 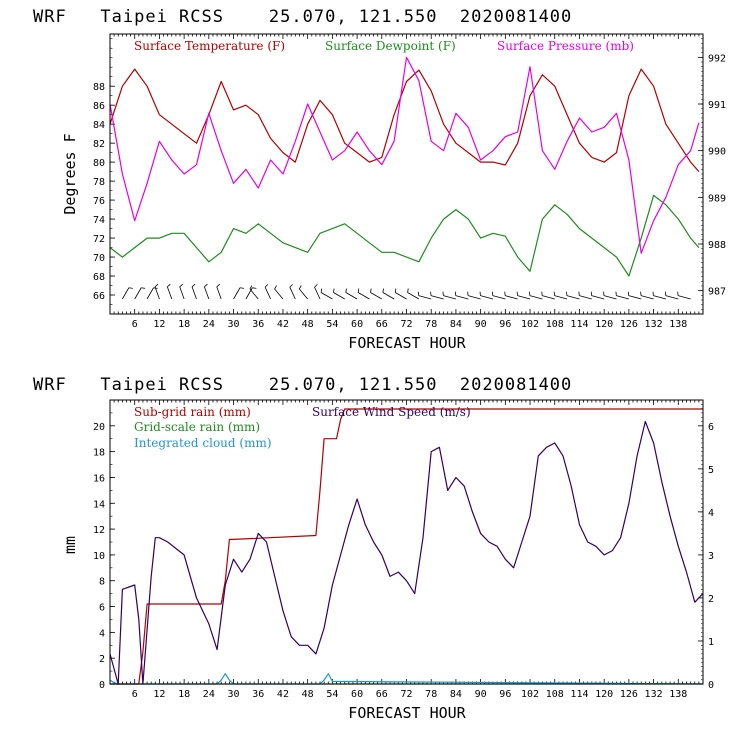 What do you see at coordinates (159, 694) in the screenshot?
I see `x-tick-label: 12` at bounding box center [159, 694].